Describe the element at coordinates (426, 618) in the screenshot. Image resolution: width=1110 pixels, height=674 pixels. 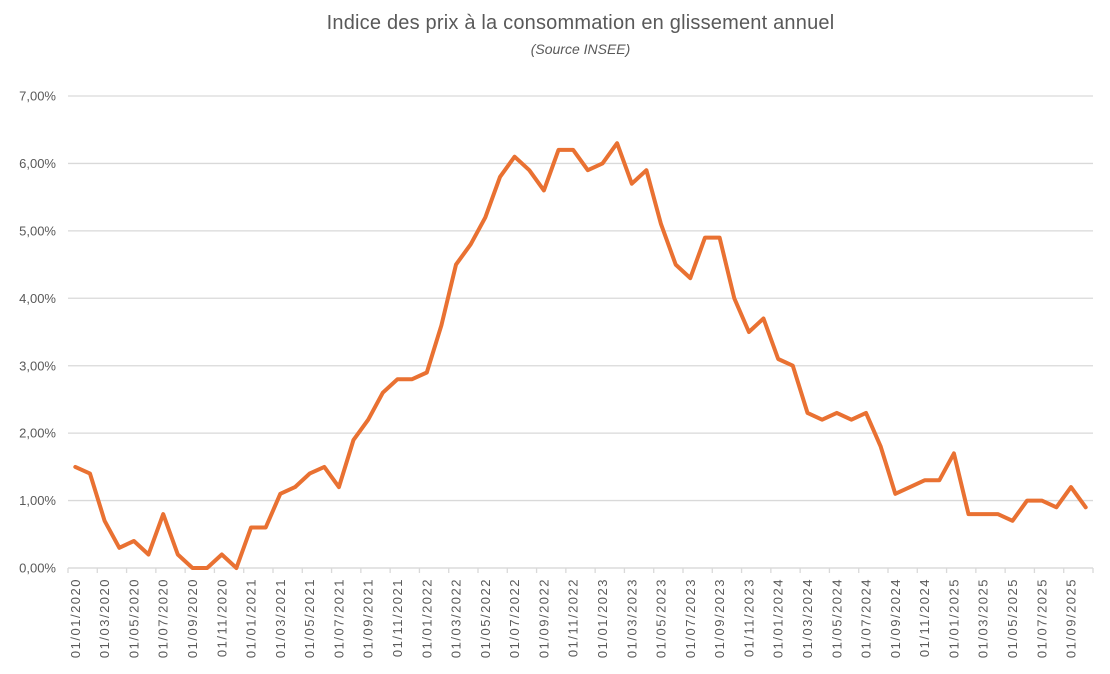
I see `x-axis-label: 01/01/2022` at that location.